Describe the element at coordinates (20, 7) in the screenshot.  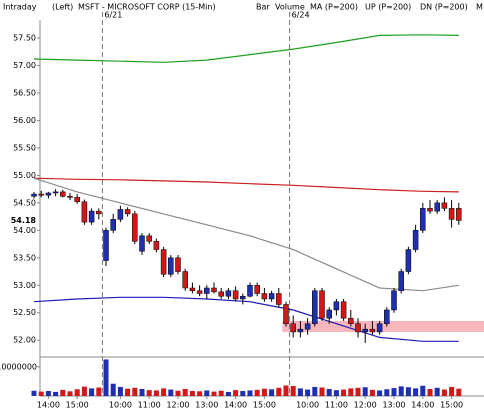
I see `header-mode: Intraday` at that location.